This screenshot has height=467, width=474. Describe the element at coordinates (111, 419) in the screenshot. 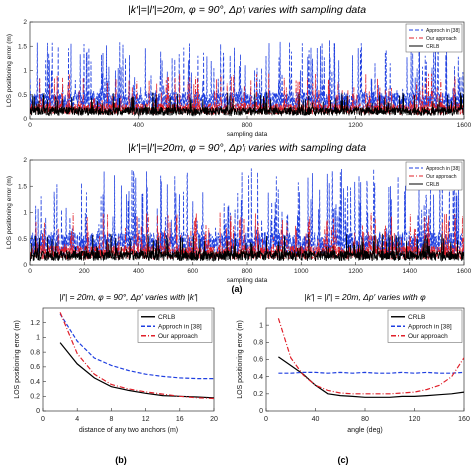

I see `x-tick-label: 8` at that location.